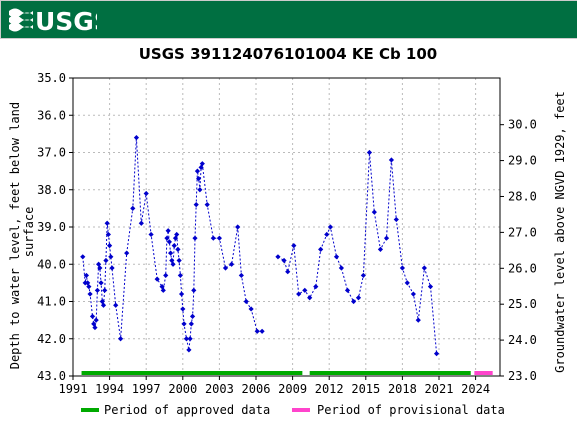  I want to click on series-line, so click(357, 253).